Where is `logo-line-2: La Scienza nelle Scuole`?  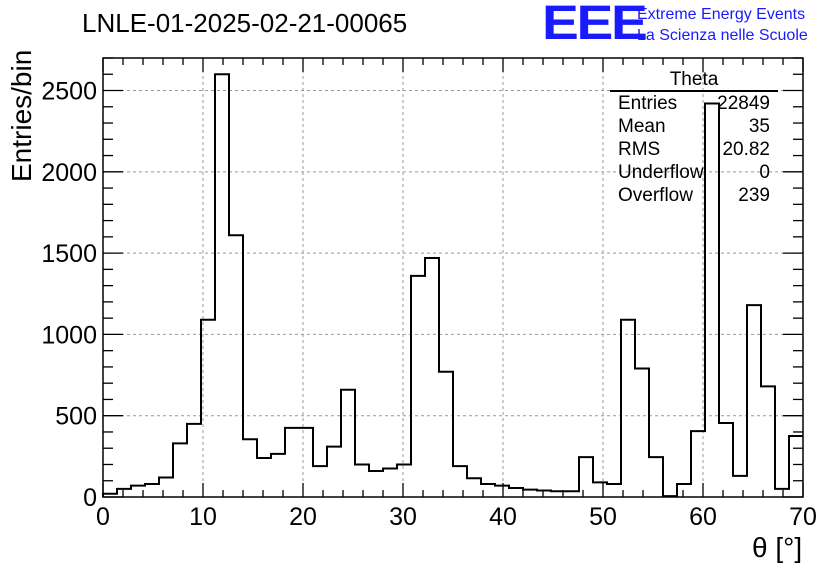
logo-line-2: La Scienza nelle Scuole is located at coordinates (722, 35).